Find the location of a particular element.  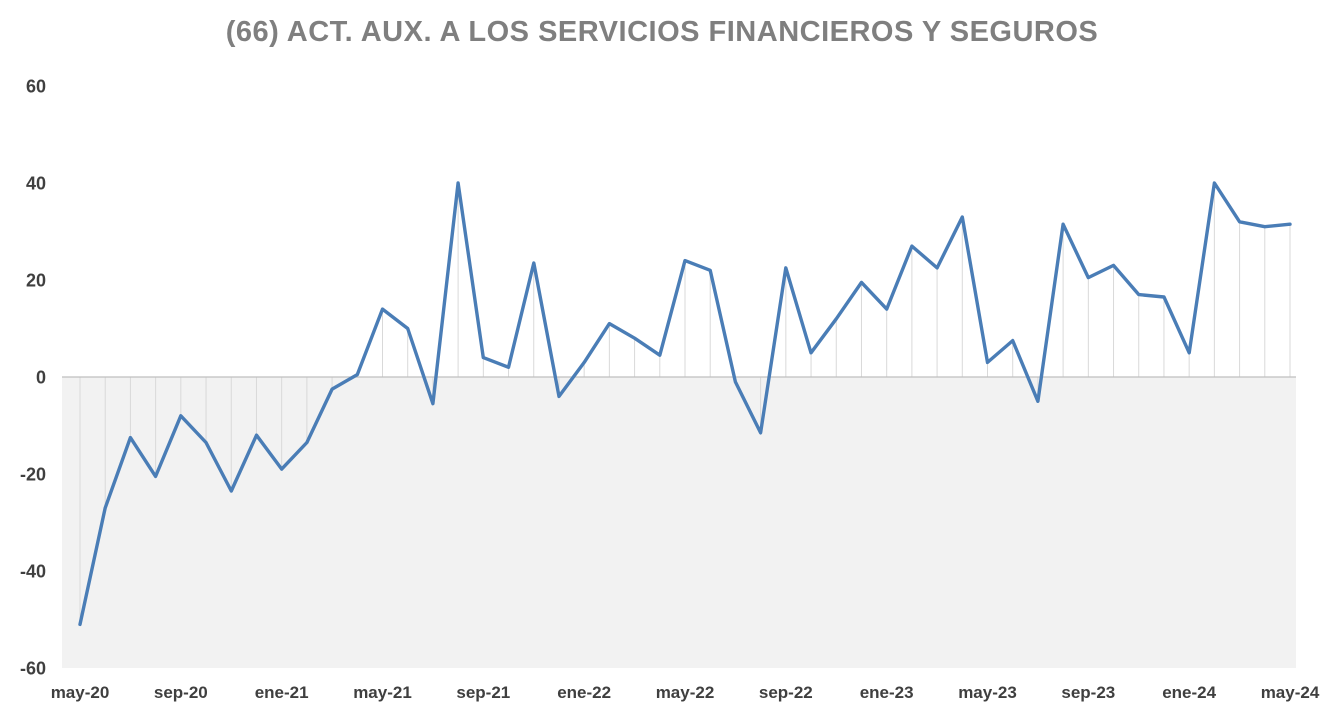

x-axis-tick-label: may-23 is located at coordinates (987, 692).